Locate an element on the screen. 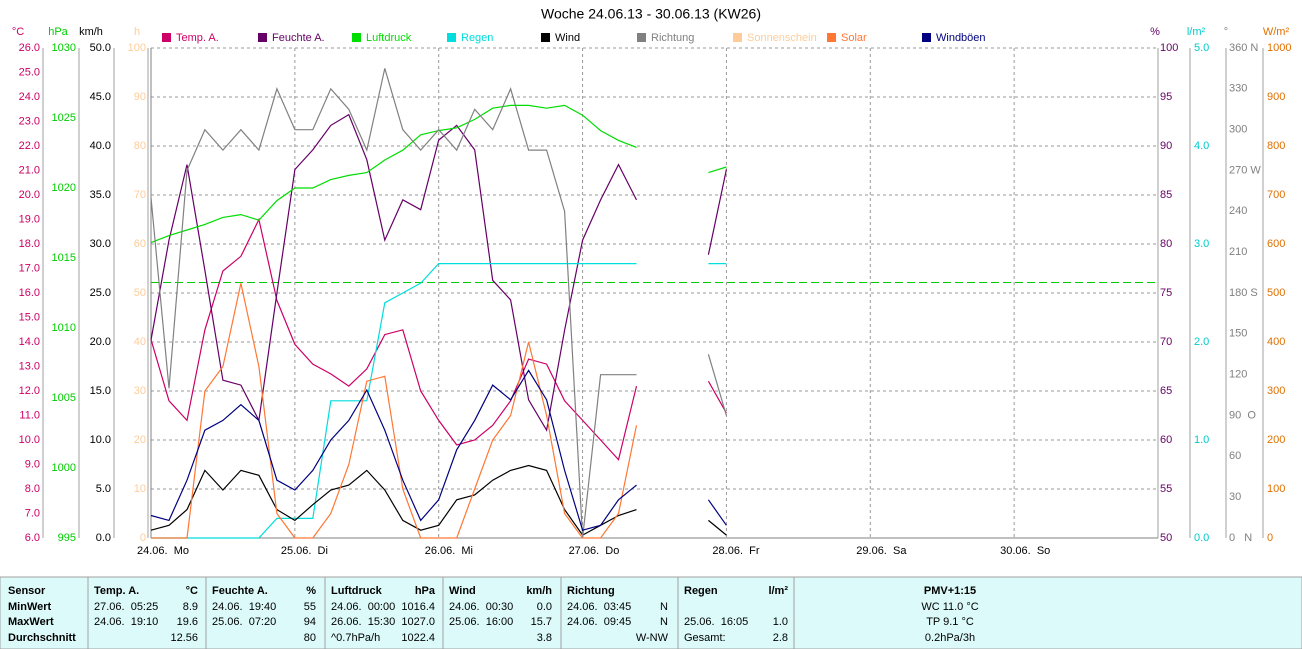 The width and height of the screenshot is (1302, 649). table-cell: 0.0 is located at coordinates (544, 607).